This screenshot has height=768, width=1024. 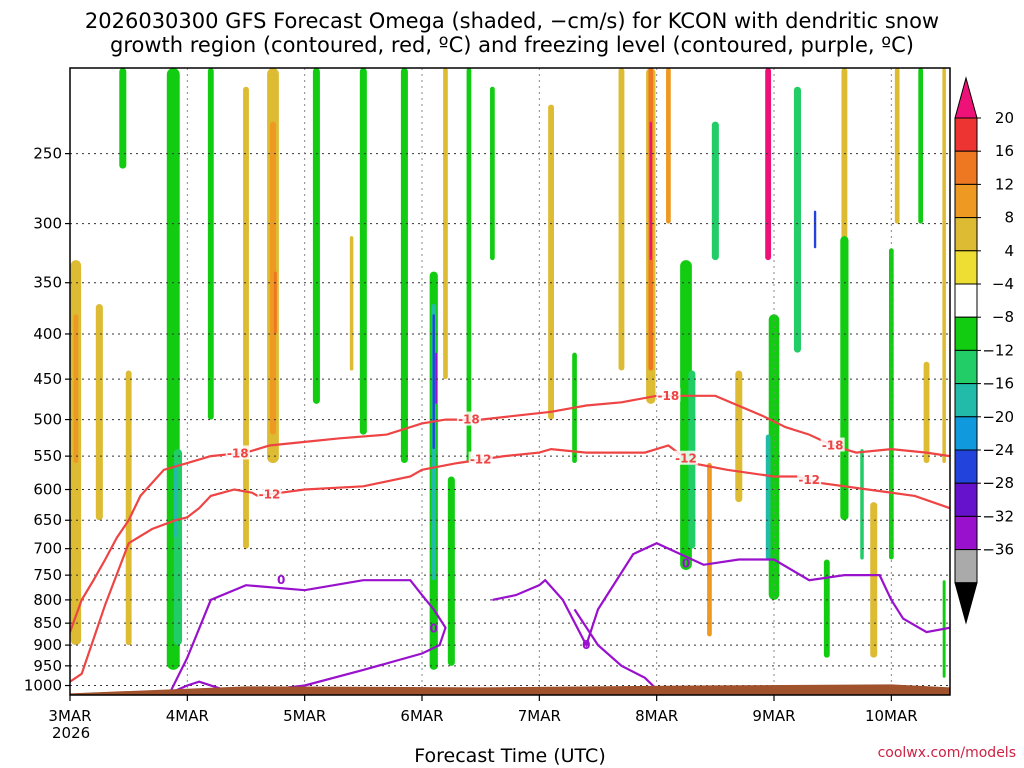 What do you see at coordinates (47, 623) in the screenshot?
I see `y-tick-label-12: 850` at bounding box center [47, 623].